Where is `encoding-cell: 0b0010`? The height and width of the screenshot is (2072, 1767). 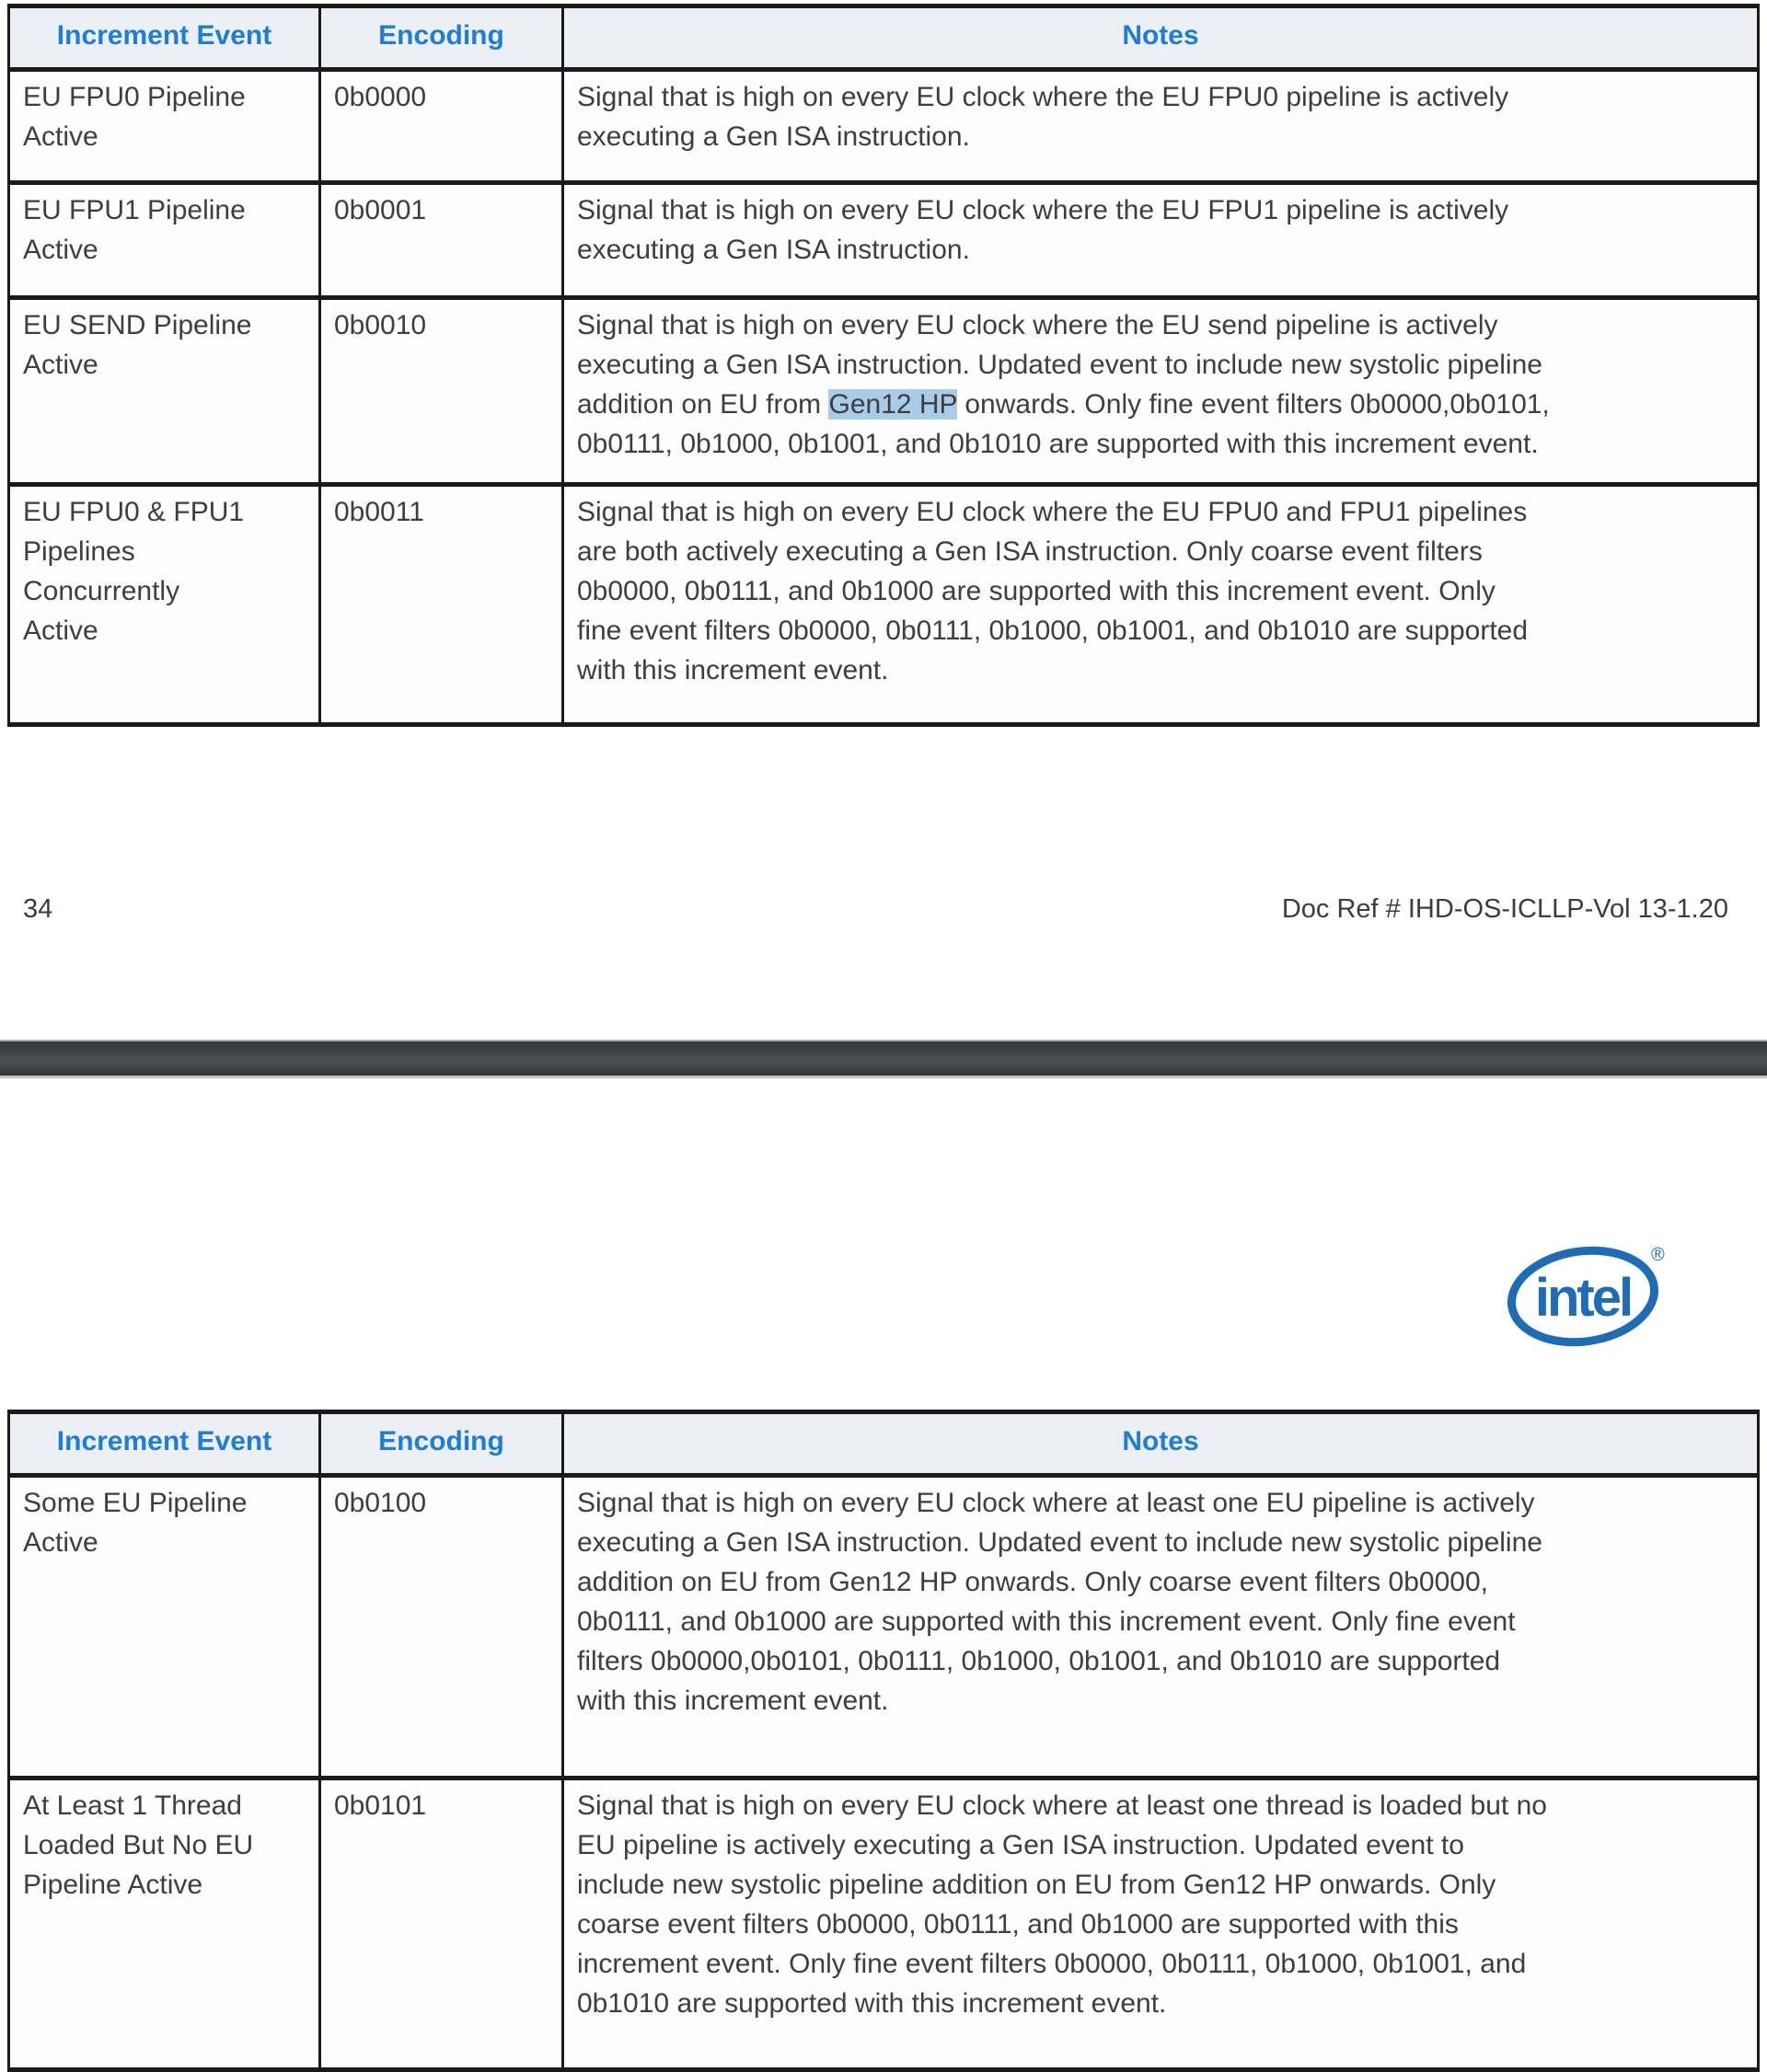 encoding-cell: 0b0010 is located at coordinates (441, 391).